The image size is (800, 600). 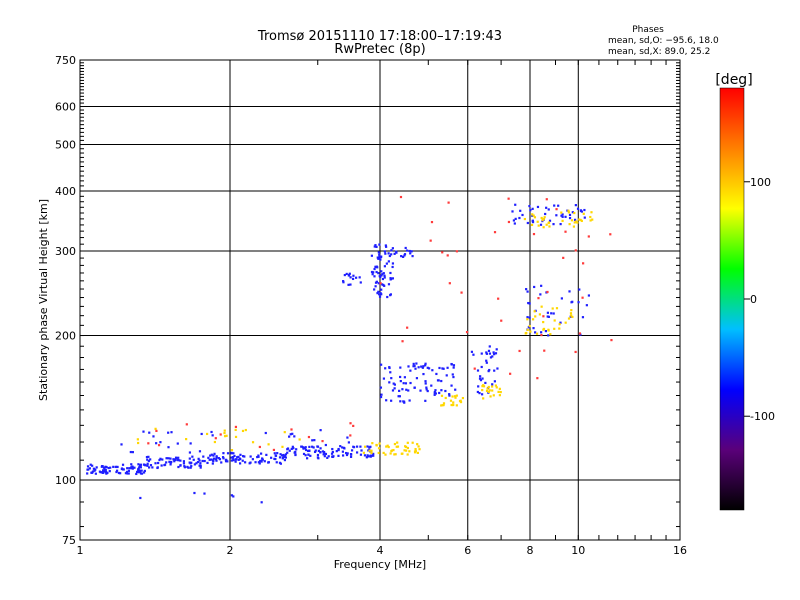 What do you see at coordinates (530, 550) in the screenshot?
I see `x-tick-label: 8` at bounding box center [530, 550].